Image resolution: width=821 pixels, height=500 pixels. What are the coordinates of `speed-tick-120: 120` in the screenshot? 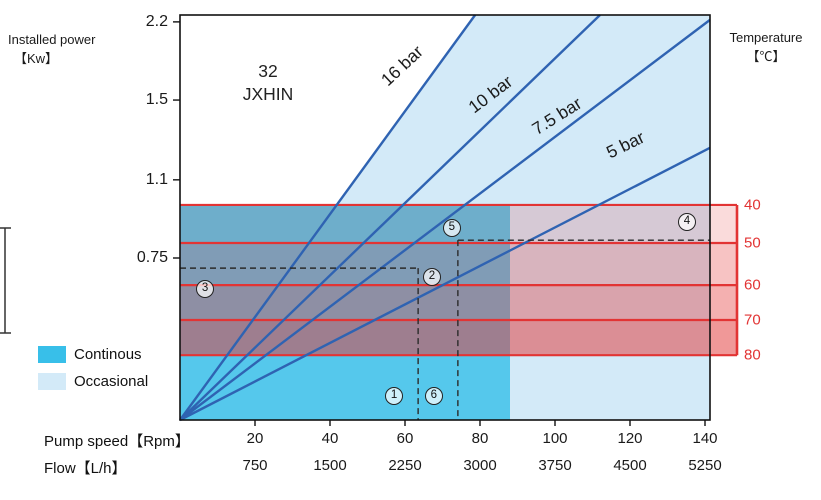 It's located at (630, 438).